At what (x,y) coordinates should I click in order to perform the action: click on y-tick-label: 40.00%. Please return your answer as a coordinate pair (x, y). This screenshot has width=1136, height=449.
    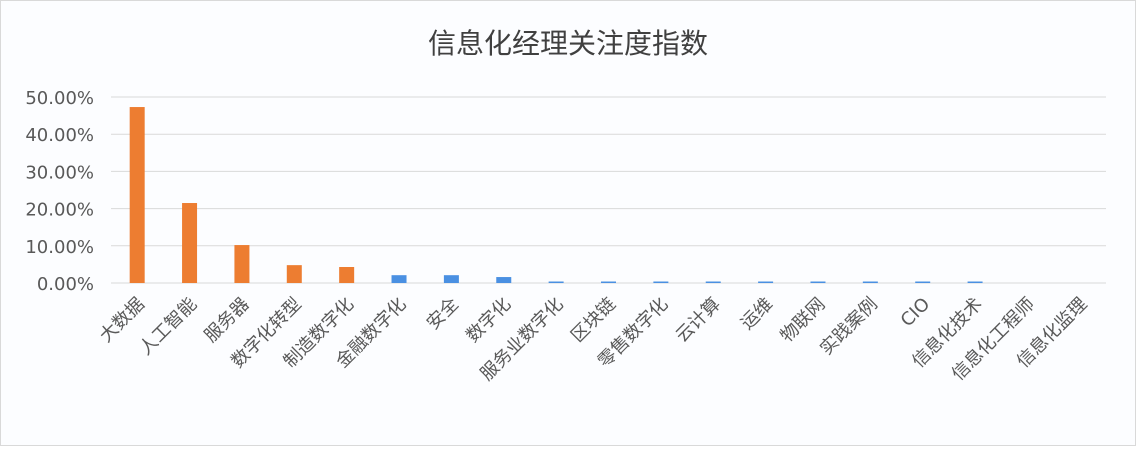
    Looking at the image, I should click on (59, 135).